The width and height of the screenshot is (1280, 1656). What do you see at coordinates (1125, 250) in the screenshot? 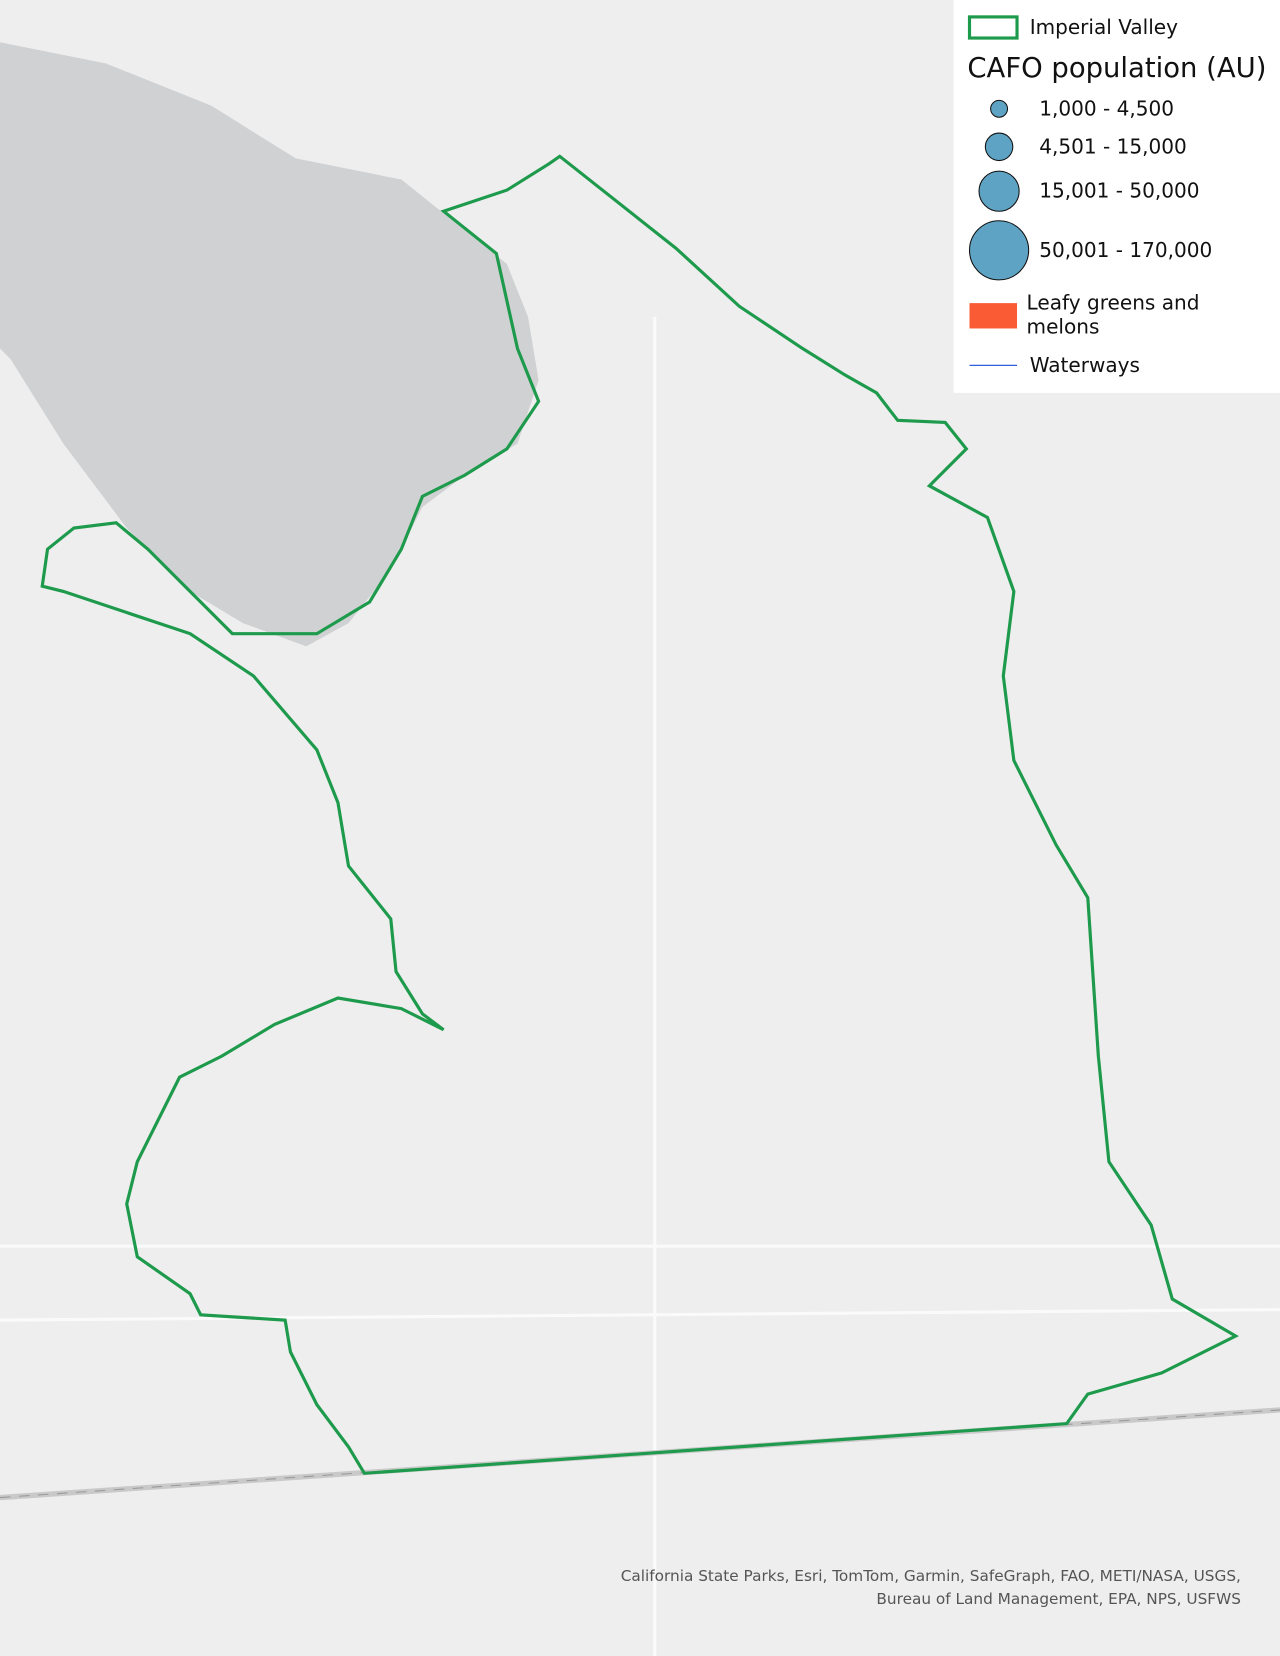
I see `legend-cafo-class: 50,001 - 170,000` at bounding box center [1125, 250].